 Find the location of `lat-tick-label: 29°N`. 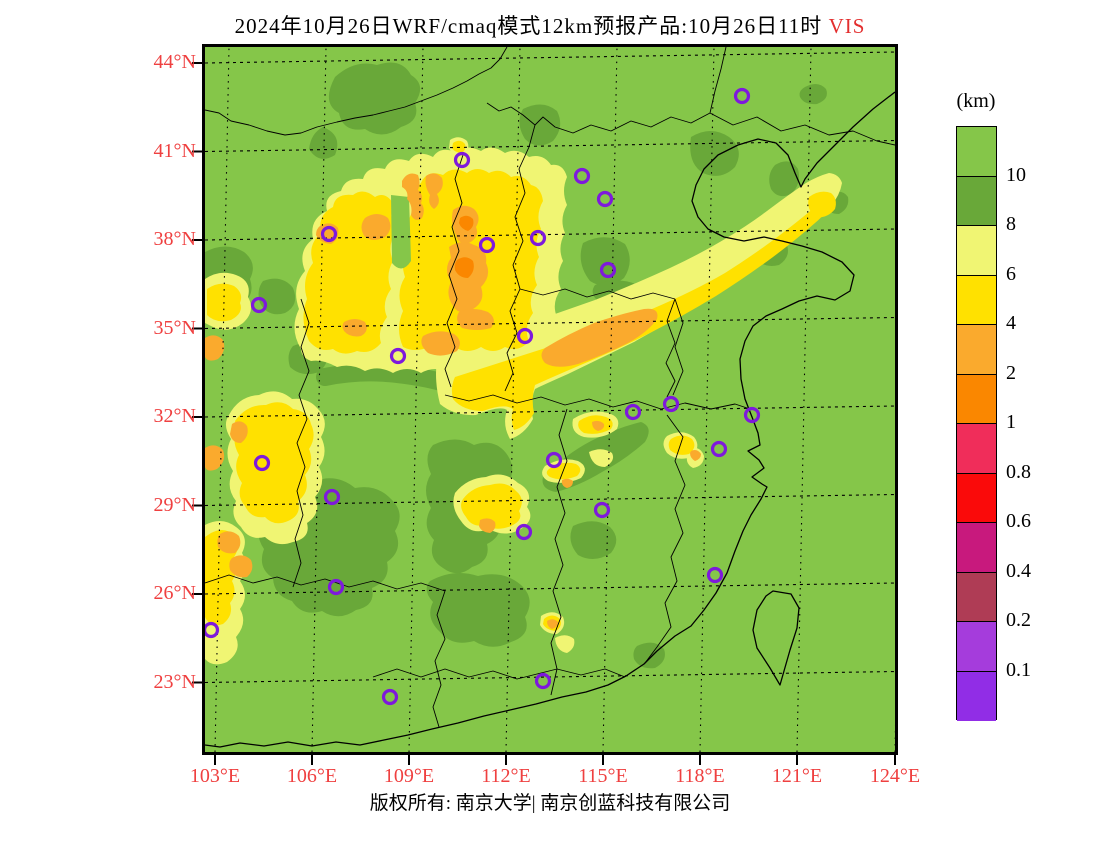

lat-tick-label: 29°N is located at coordinates (174, 504).